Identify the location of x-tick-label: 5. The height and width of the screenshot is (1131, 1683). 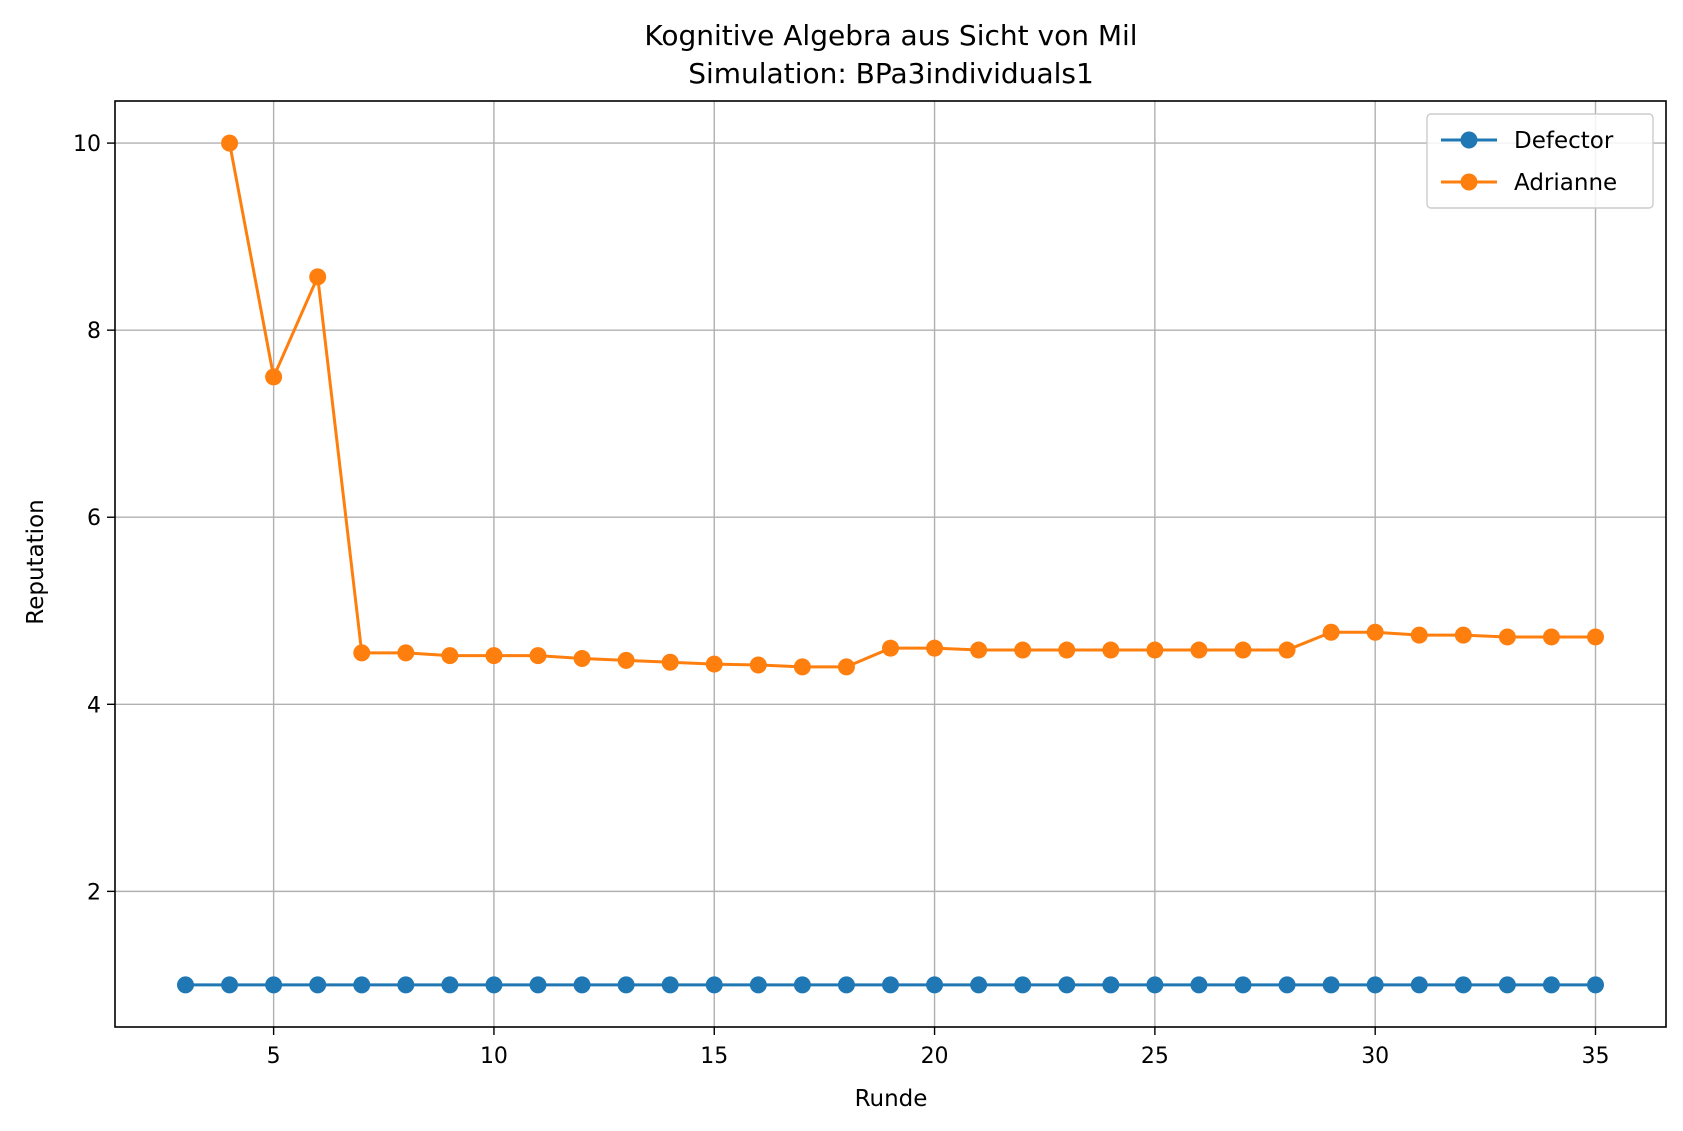
(274, 1056).